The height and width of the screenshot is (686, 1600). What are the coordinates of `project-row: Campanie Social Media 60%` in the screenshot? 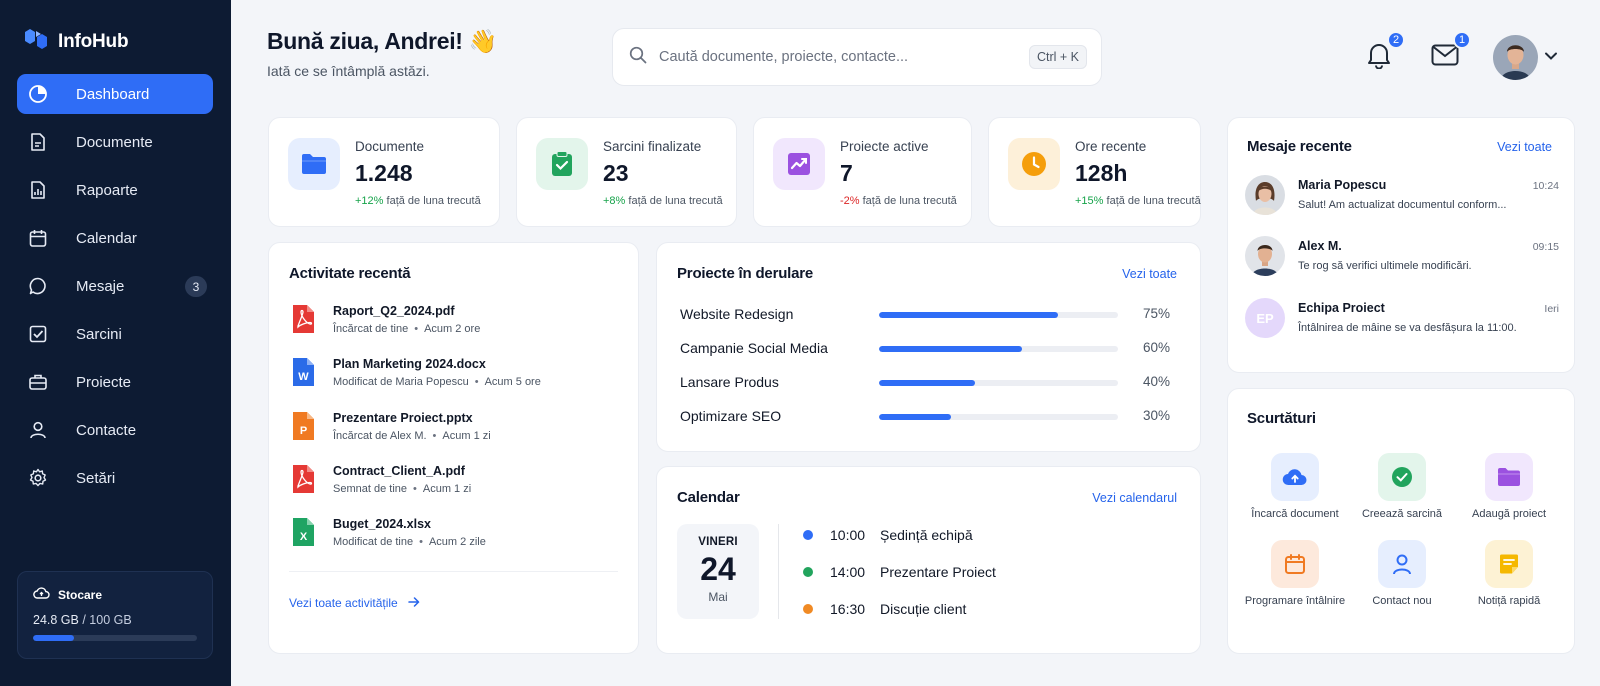 It's located at (925, 349).